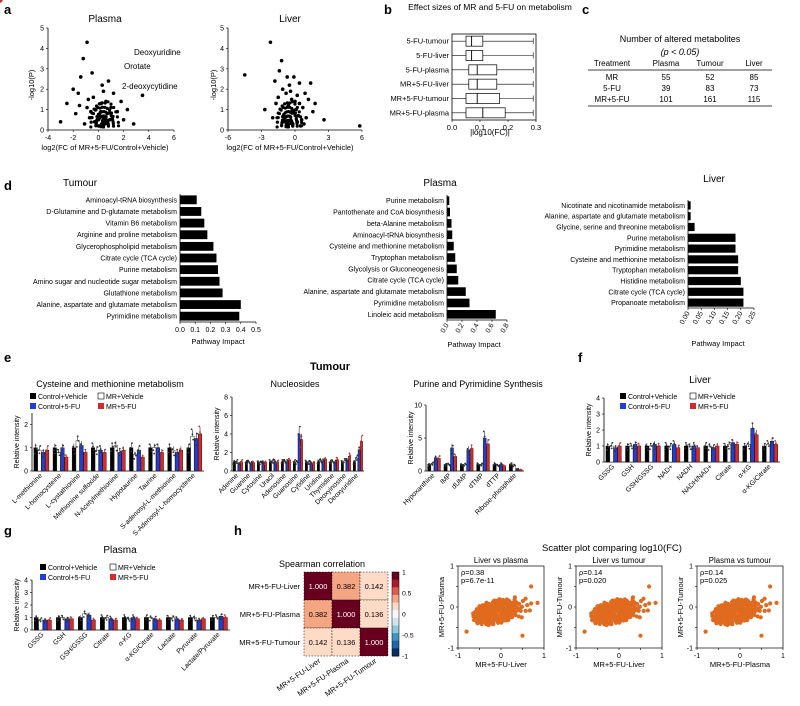 The height and width of the screenshot is (706, 800). I want to click on liver-pathway-bar-label: Glycine, serine and threonine metabolism, so click(620, 228).